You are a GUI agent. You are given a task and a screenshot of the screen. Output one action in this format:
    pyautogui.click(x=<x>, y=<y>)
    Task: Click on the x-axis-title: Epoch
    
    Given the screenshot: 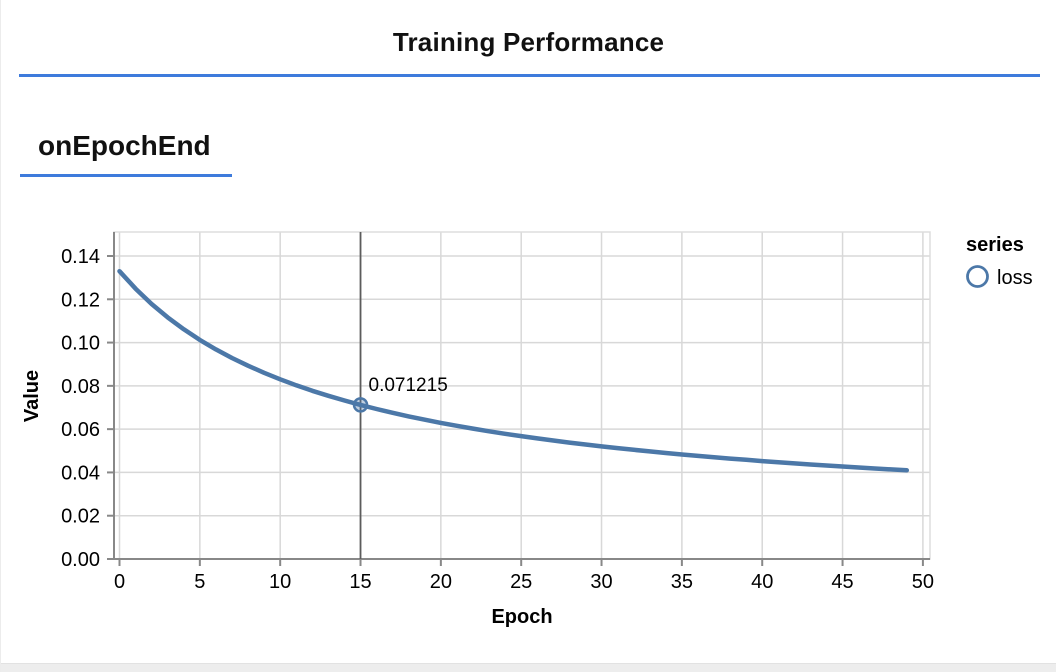 What is the action you would take?
    pyautogui.click(x=521, y=617)
    